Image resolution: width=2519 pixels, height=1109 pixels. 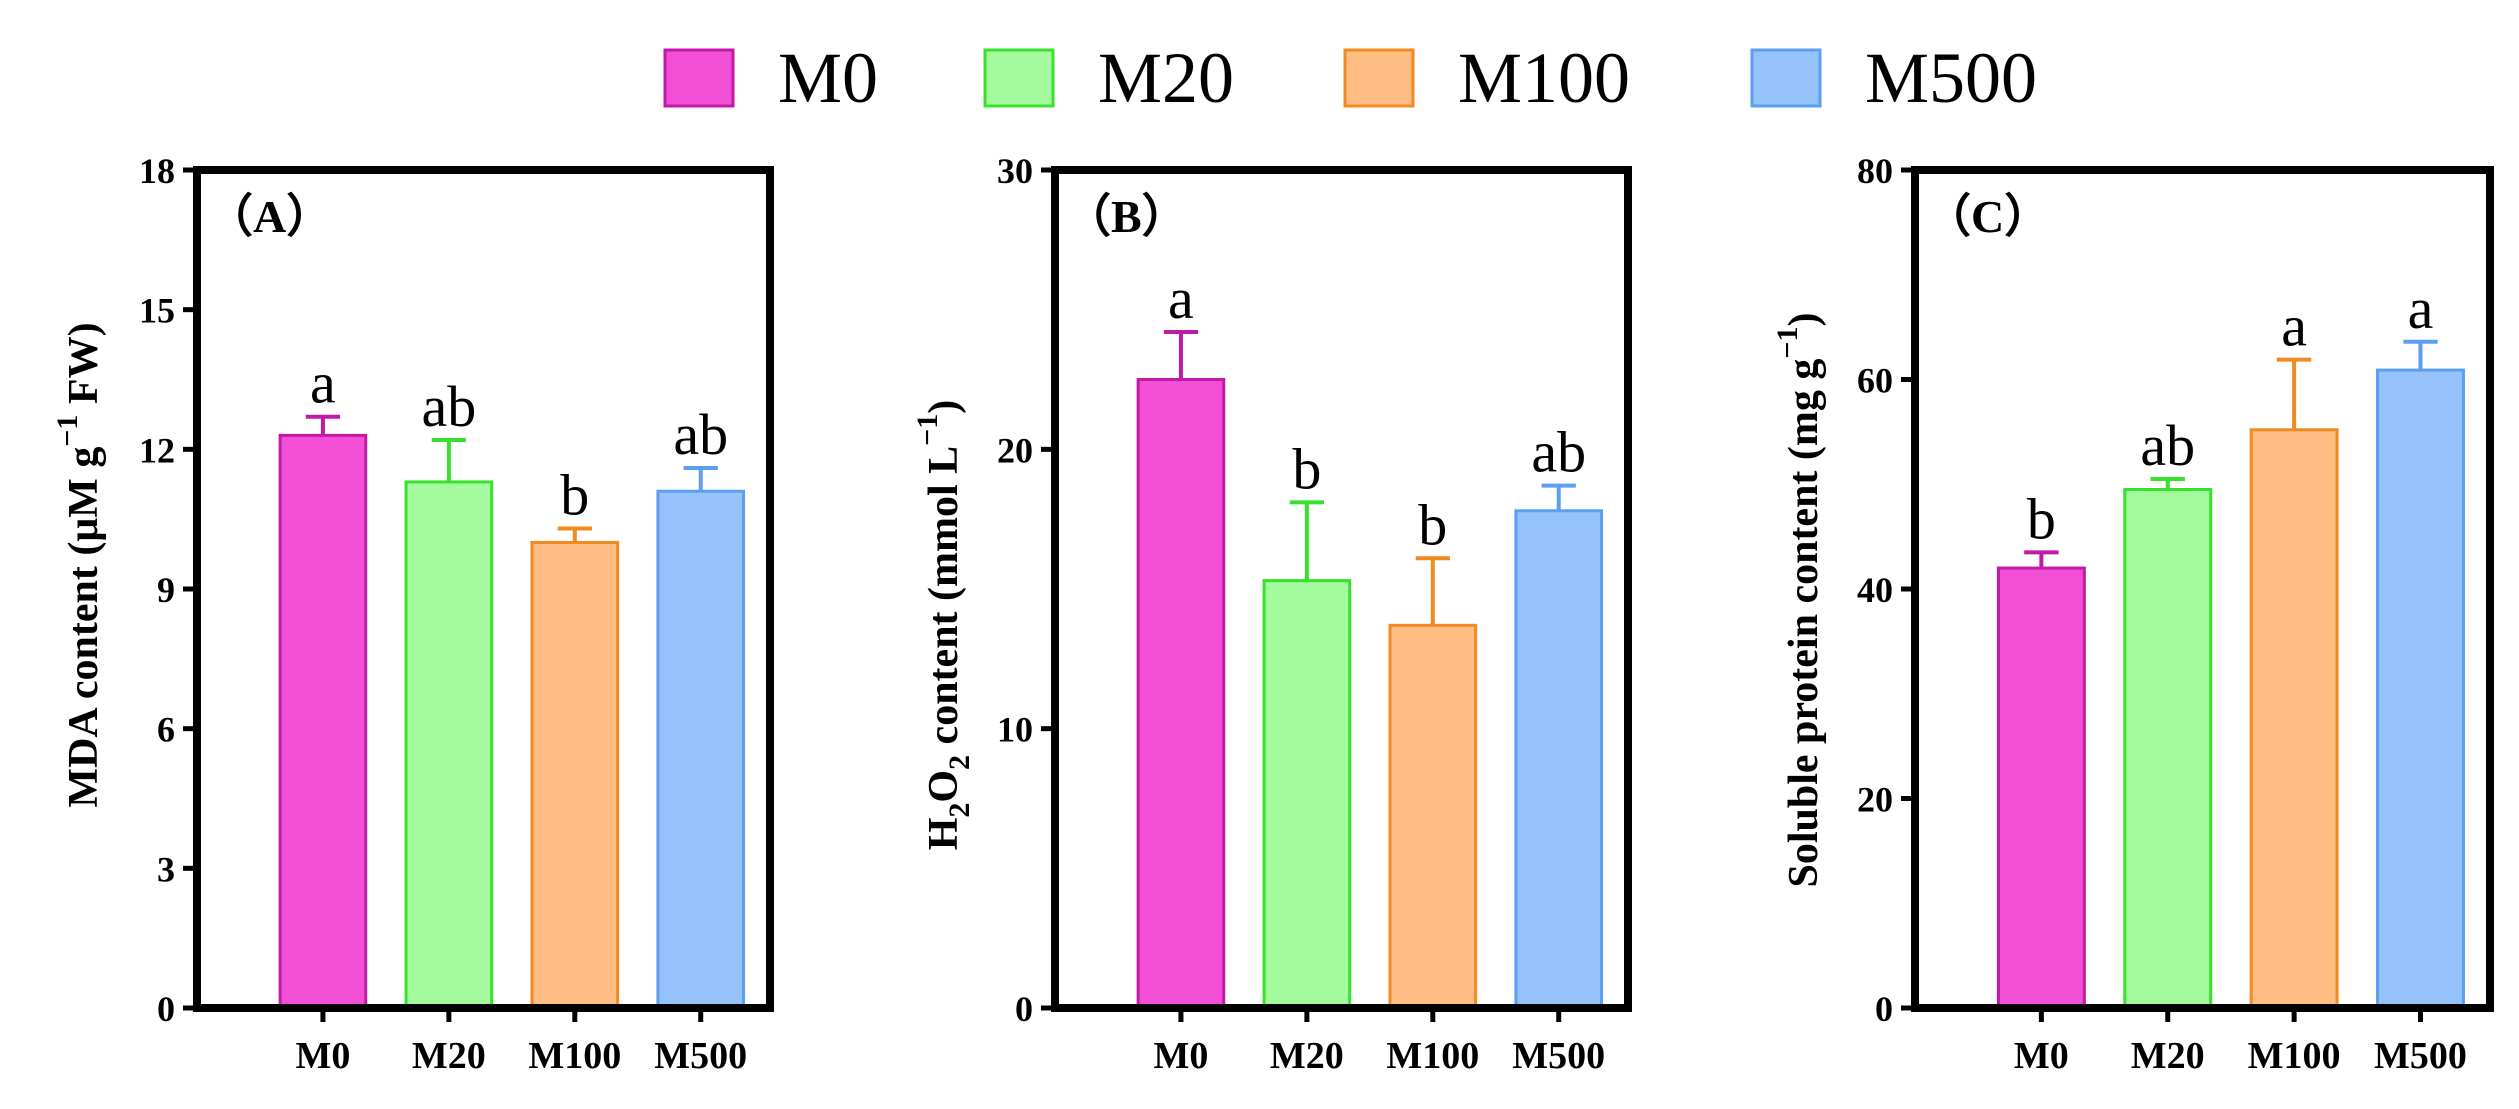 I want to click on panel-b-significance-m20: b, so click(x=1306, y=468).